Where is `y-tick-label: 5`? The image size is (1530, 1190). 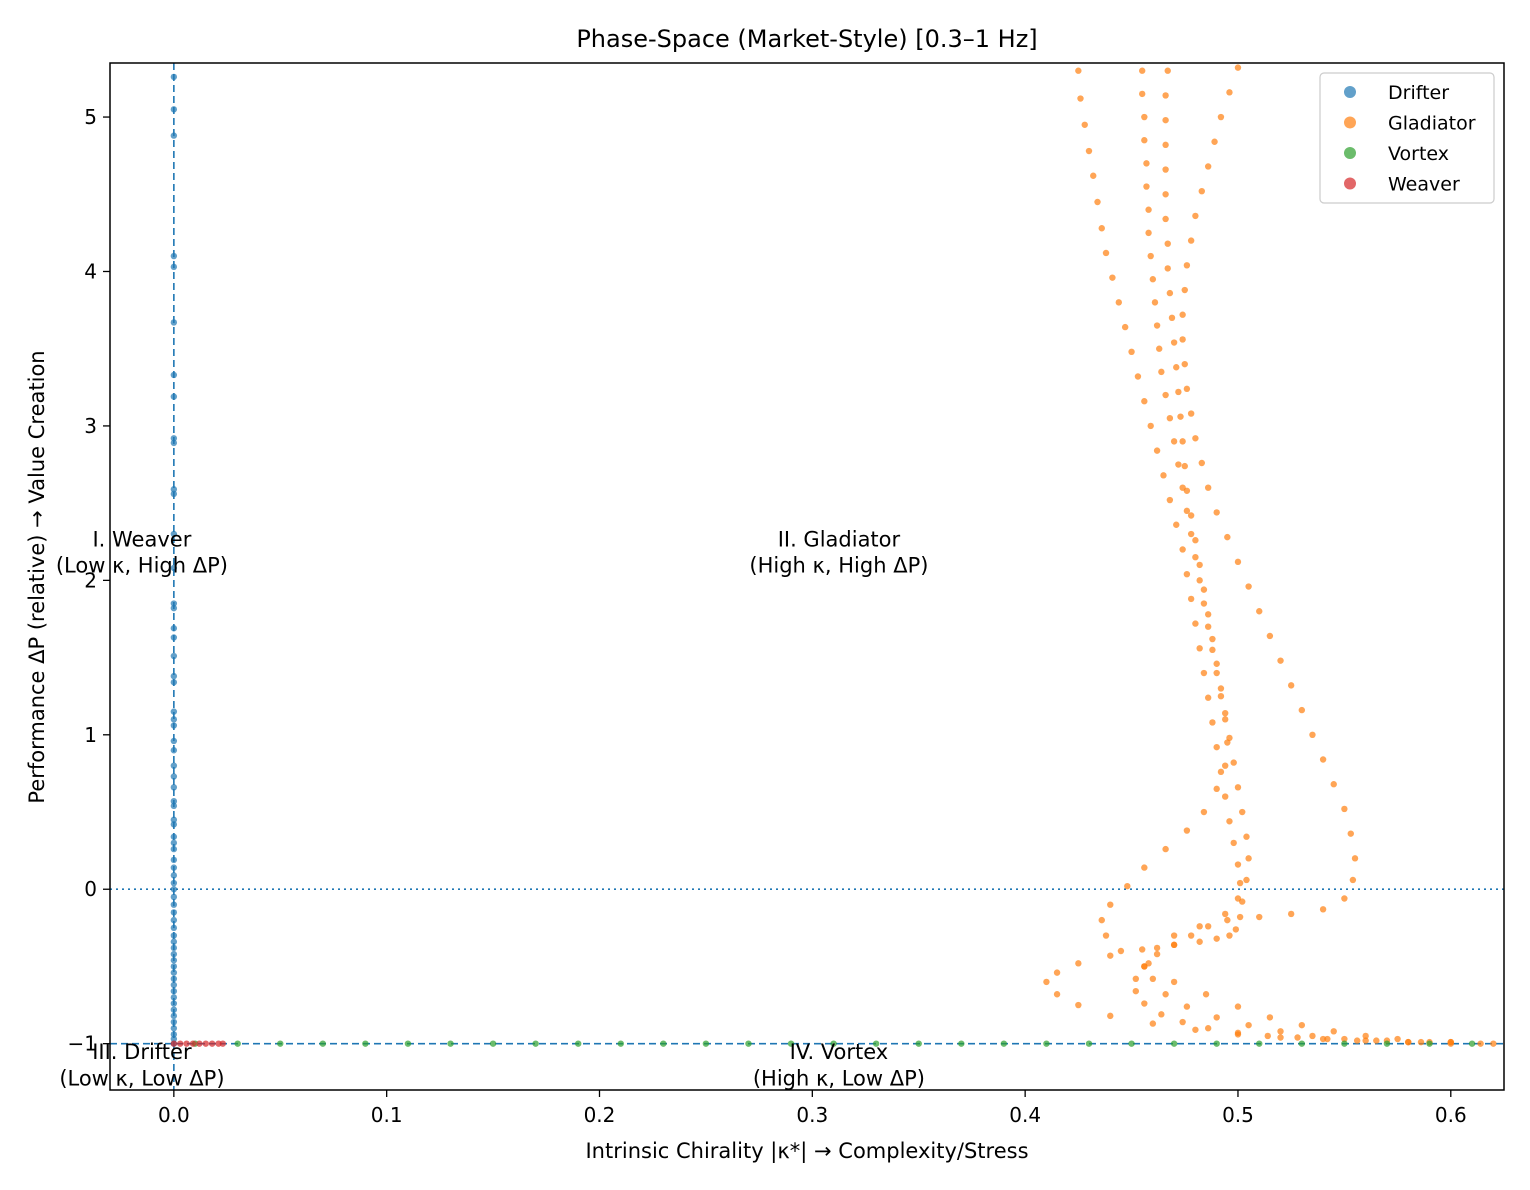
y-tick-label: 5 is located at coordinates (90, 117).